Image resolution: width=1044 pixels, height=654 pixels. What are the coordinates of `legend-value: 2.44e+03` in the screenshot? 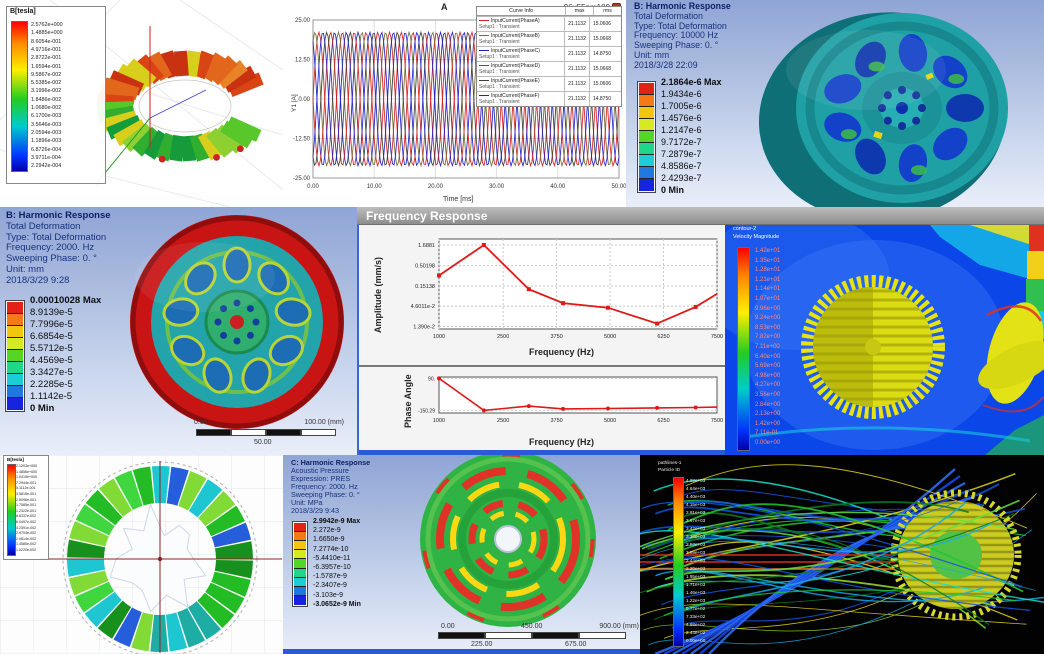 It's located at (696, 560).